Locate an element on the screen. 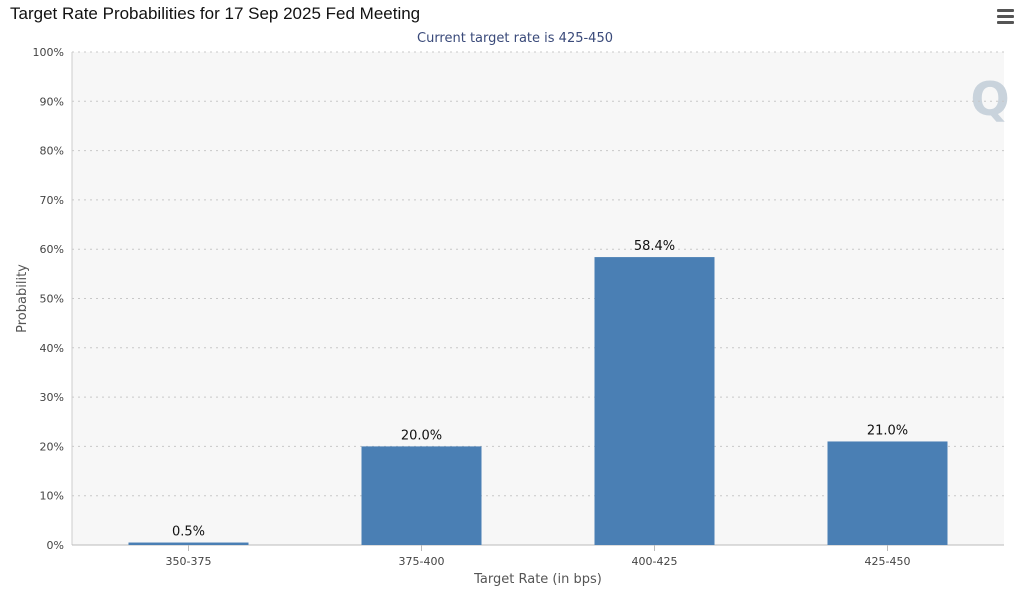 The image size is (1024, 601). data-label: 21.0% is located at coordinates (887, 430).